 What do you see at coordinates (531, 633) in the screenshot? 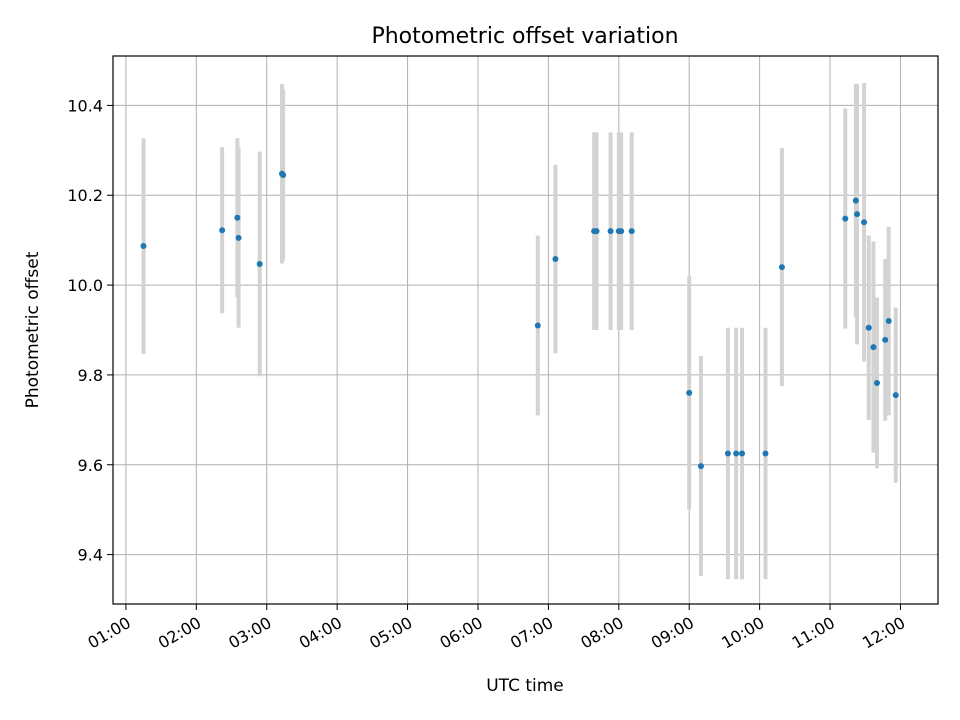
I see `x-tick-label: 07:00` at bounding box center [531, 633].